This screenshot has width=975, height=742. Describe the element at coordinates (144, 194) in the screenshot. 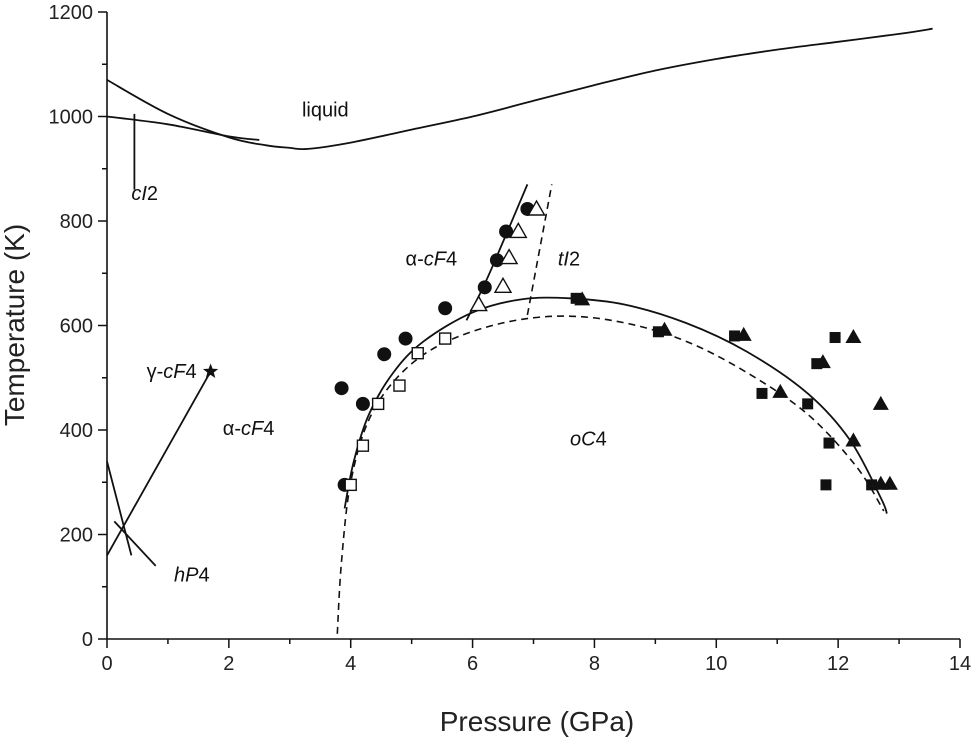

I see `region-label: cI2` at that location.